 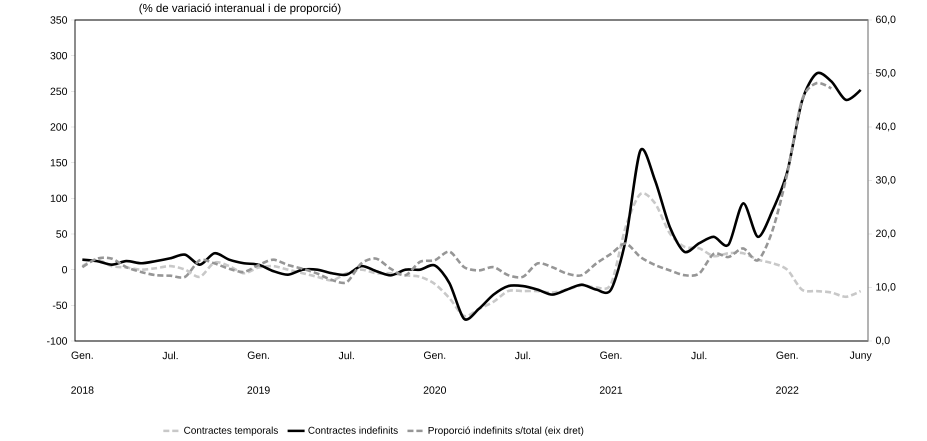 I want to click on y2-tick-label: 10,0, so click(x=886, y=287).